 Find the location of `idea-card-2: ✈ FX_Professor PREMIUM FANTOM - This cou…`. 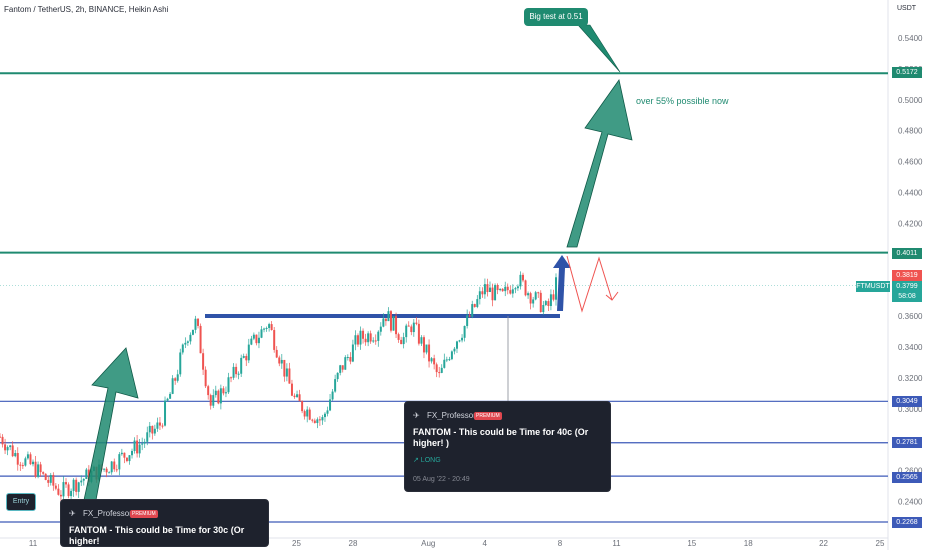

idea-card-2: ✈ FX_Professor PREMIUM FANTOM - This cou… is located at coordinates (164, 523).